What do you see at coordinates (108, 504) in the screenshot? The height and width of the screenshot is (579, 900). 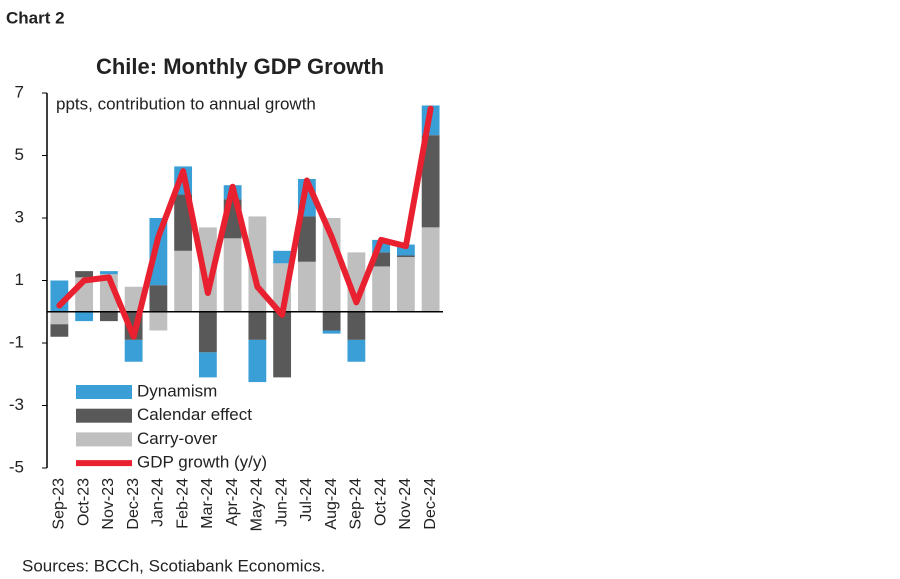 I see `x-tick-label: Nov-23` at bounding box center [108, 504].